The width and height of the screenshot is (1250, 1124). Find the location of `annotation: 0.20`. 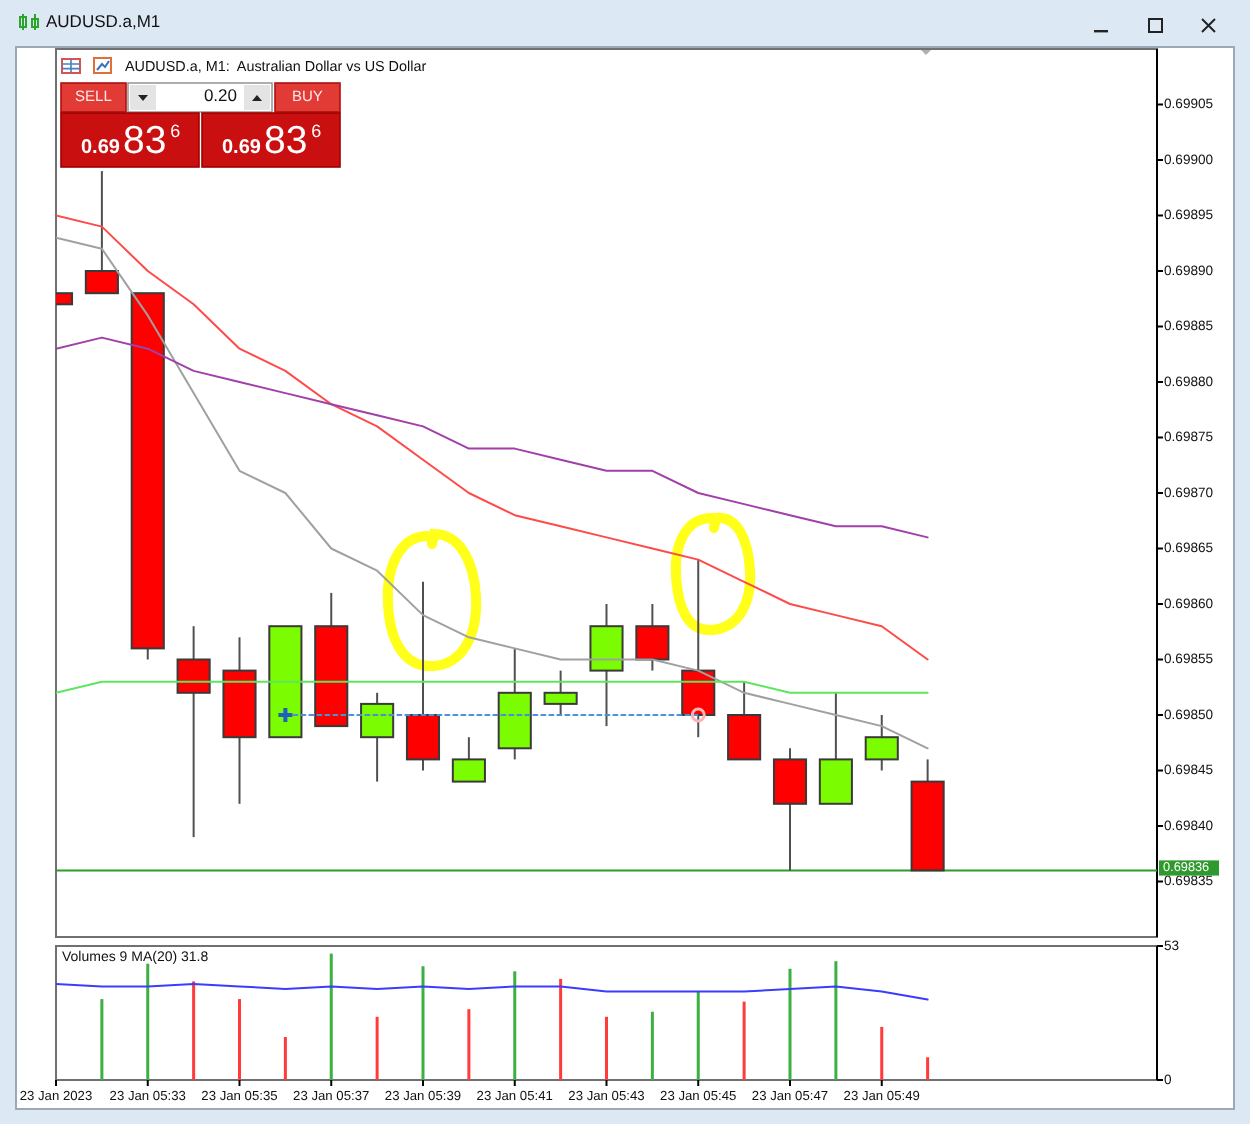

annotation: 0.20 is located at coordinates (220, 95).